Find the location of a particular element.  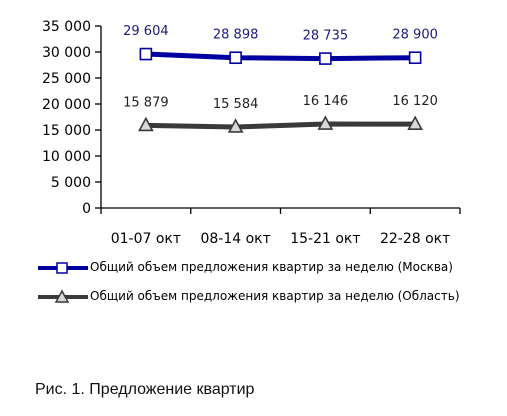

x-tick-label: 08-14 окт is located at coordinates (235, 239).